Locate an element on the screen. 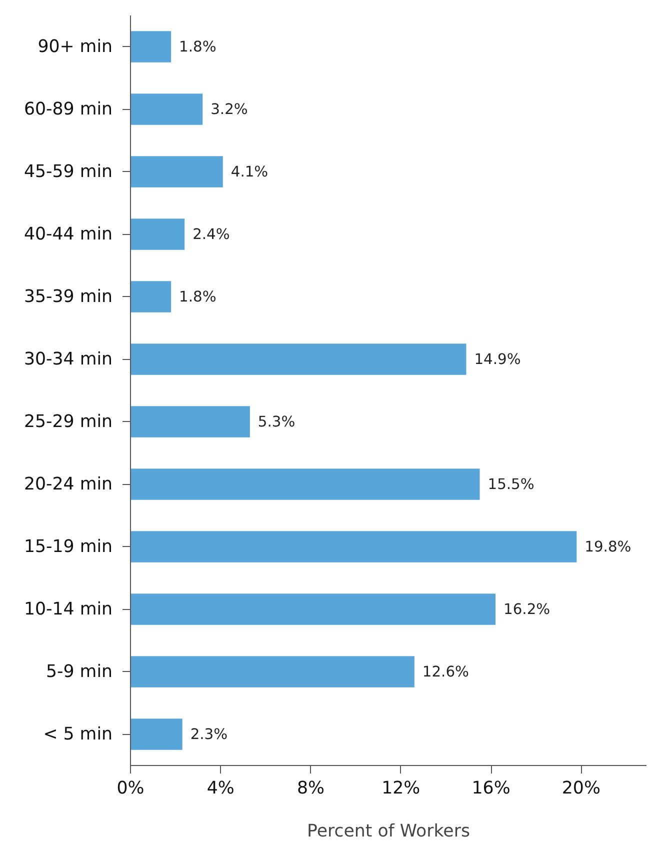  y-tick-label: 60-89 min is located at coordinates (68, 109).